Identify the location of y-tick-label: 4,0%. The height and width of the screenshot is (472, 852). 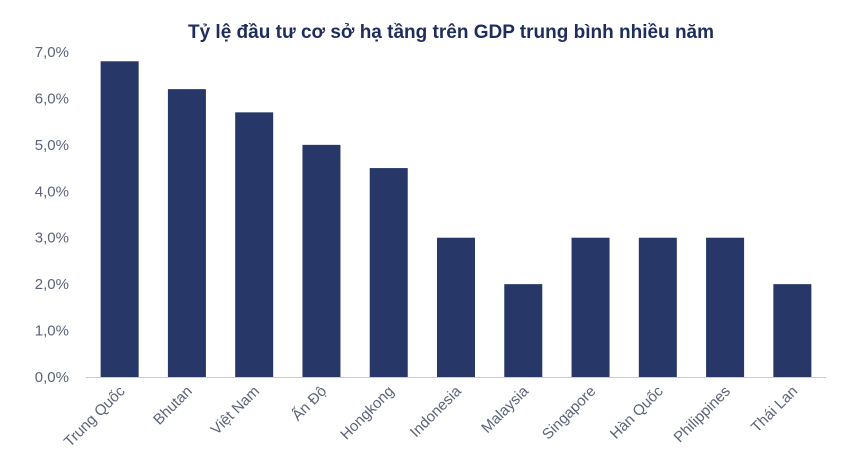
(52, 191).